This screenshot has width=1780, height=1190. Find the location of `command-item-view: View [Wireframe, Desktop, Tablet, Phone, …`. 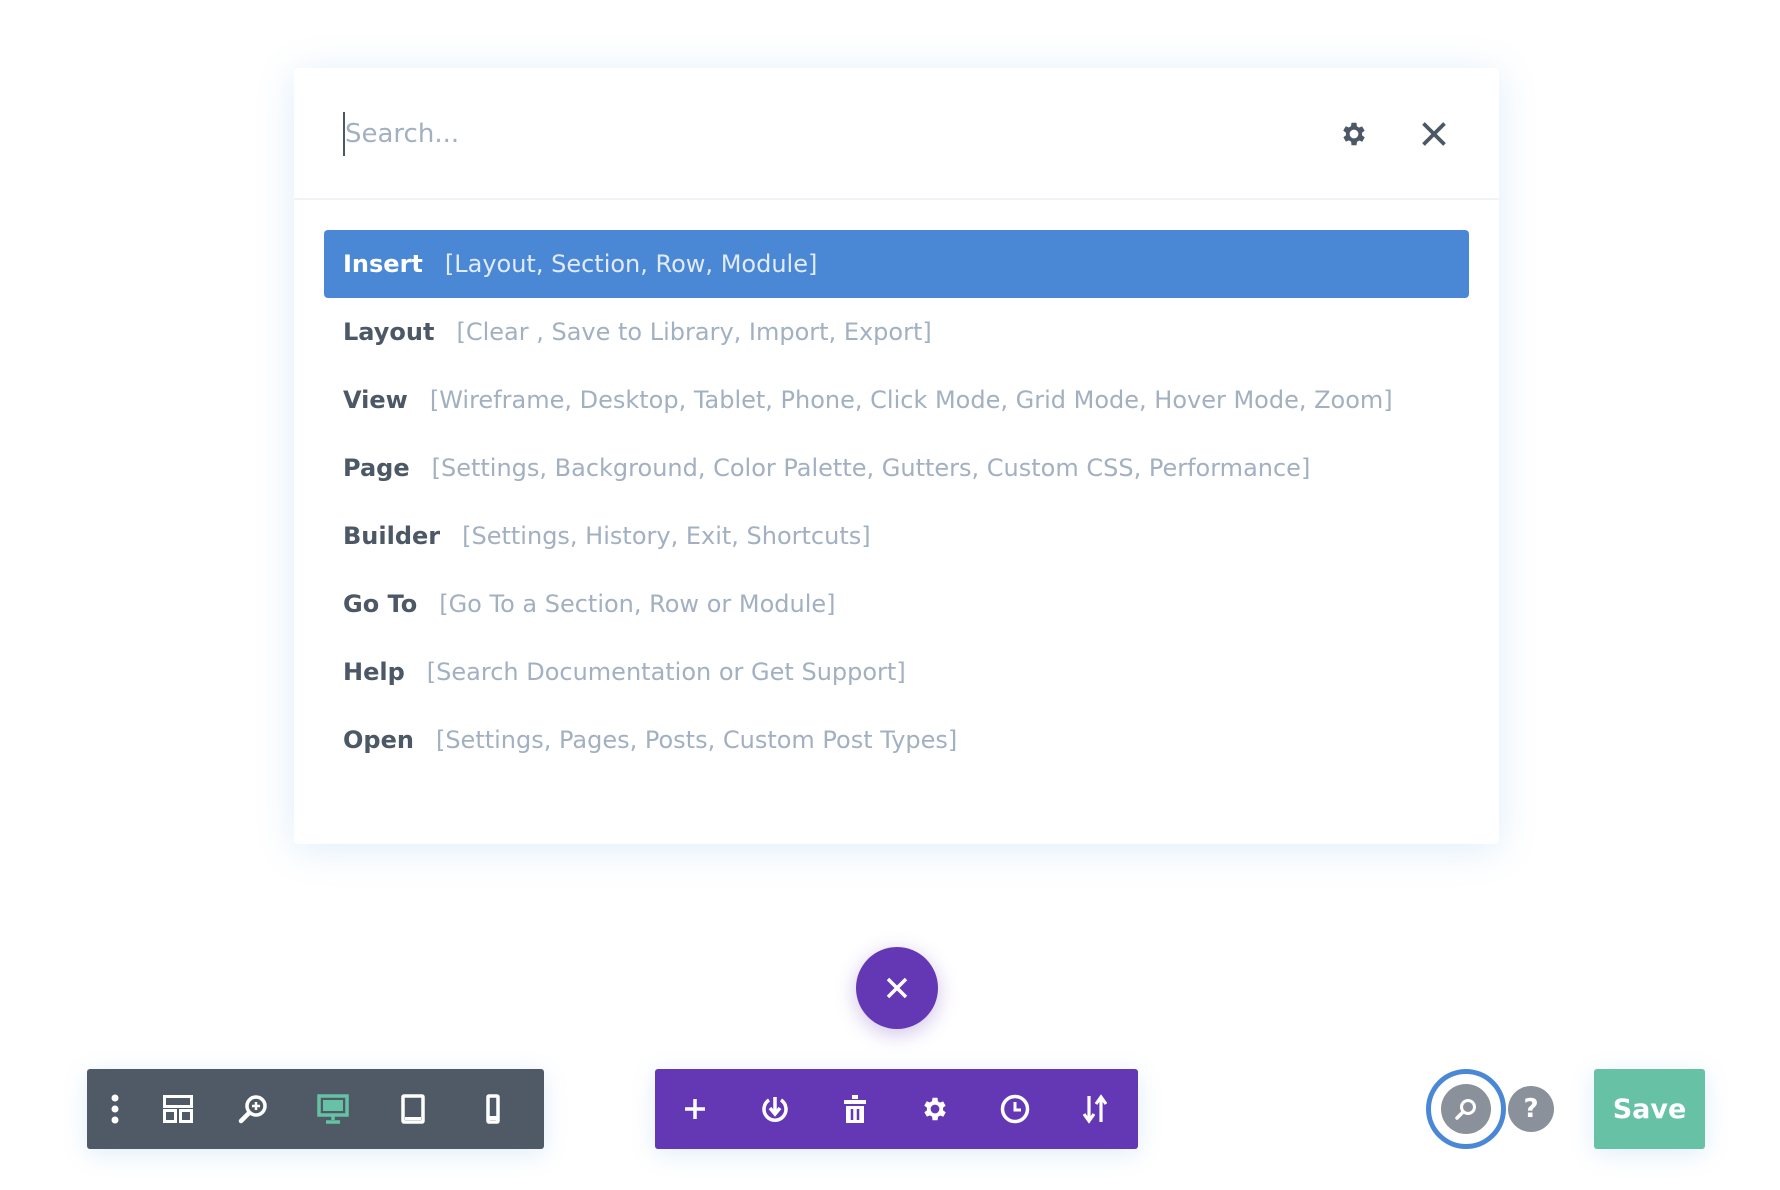

command-item-view: View [Wireframe, Desktop, Tablet, Phone, … is located at coordinates (896, 400).